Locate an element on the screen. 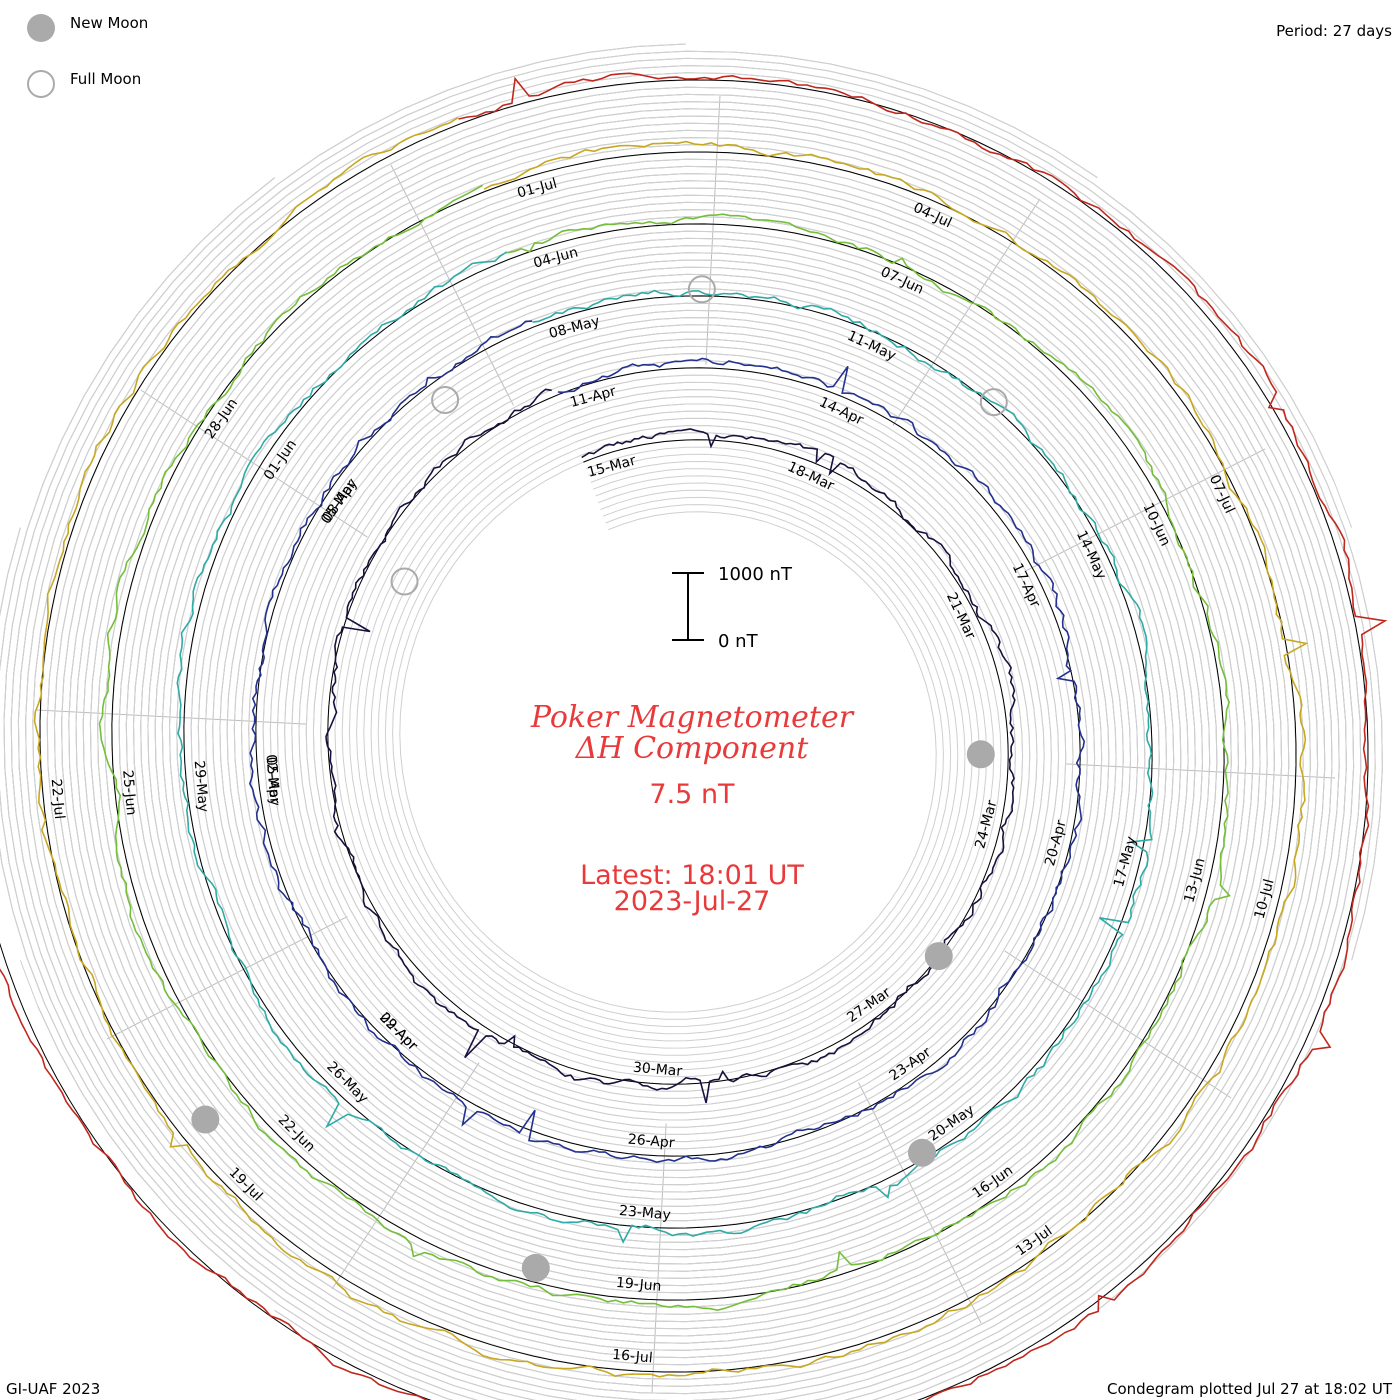  date-label: 05-Apr is located at coordinates (273, 780).